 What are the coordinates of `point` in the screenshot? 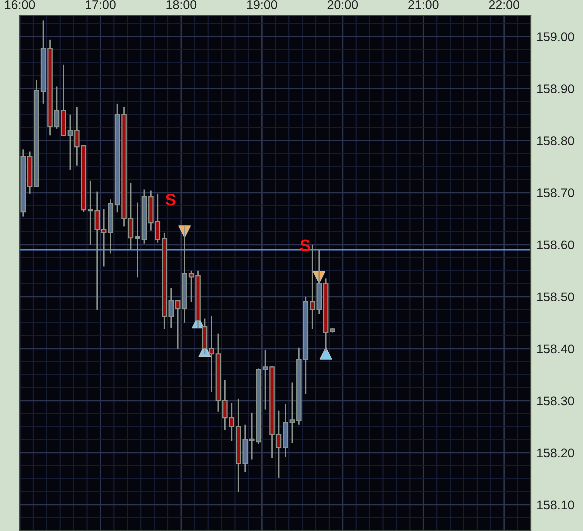 It's located at (326, 353).